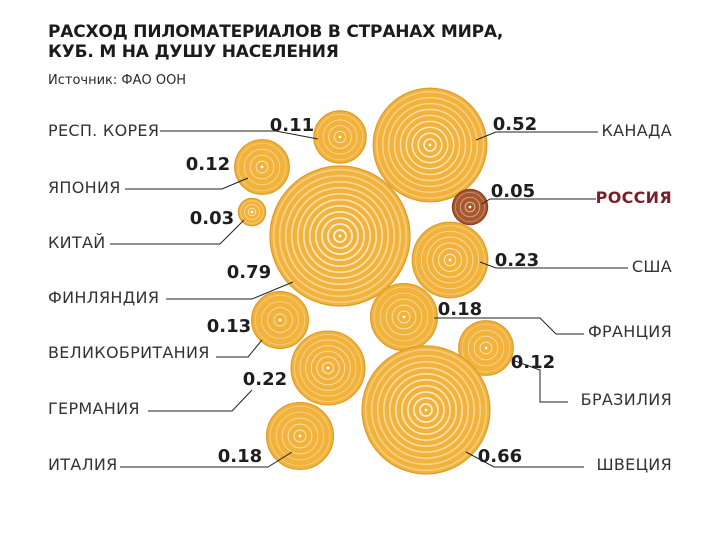  I want to click on bubble-финляндия, so click(340, 236).